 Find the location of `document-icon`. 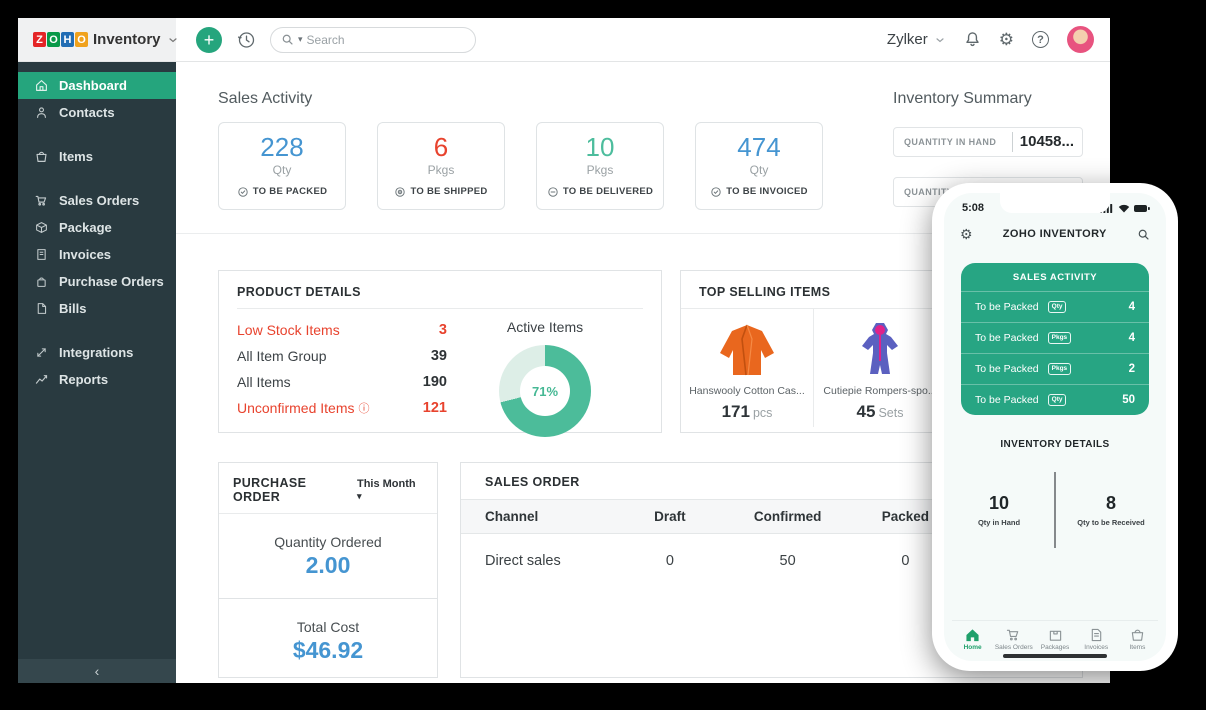

document-icon is located at coordinates (42, 308).